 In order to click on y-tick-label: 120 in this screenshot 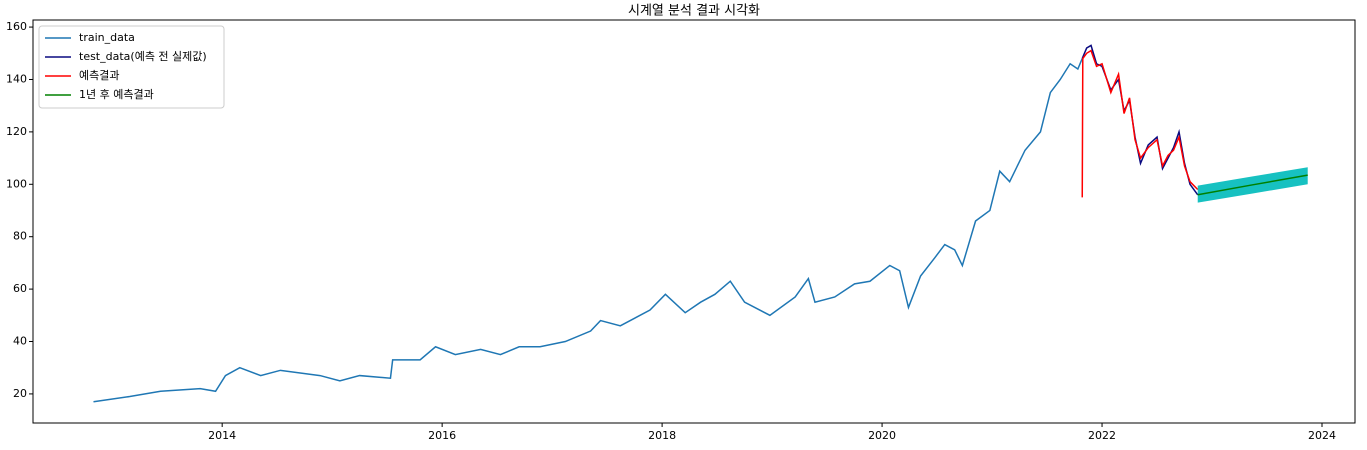, I will do `click(16, 131)`.